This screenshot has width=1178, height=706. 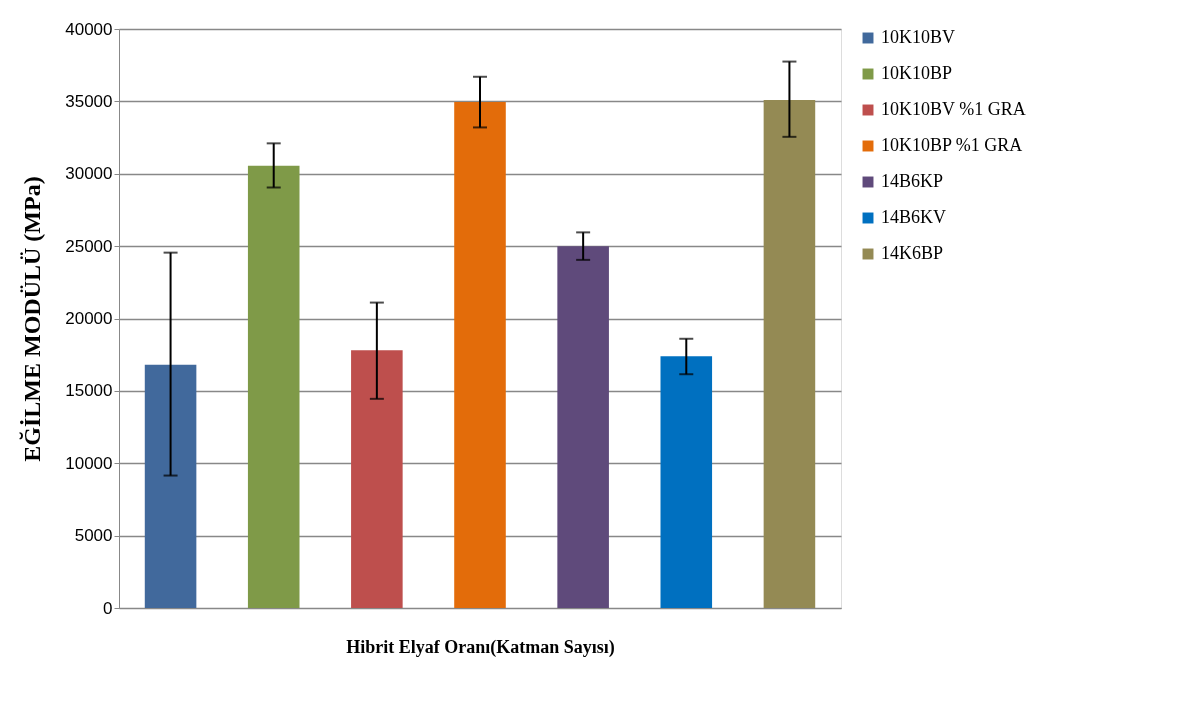 I want to click on legend-label: 10K10BP, so click(x=917, y=73).